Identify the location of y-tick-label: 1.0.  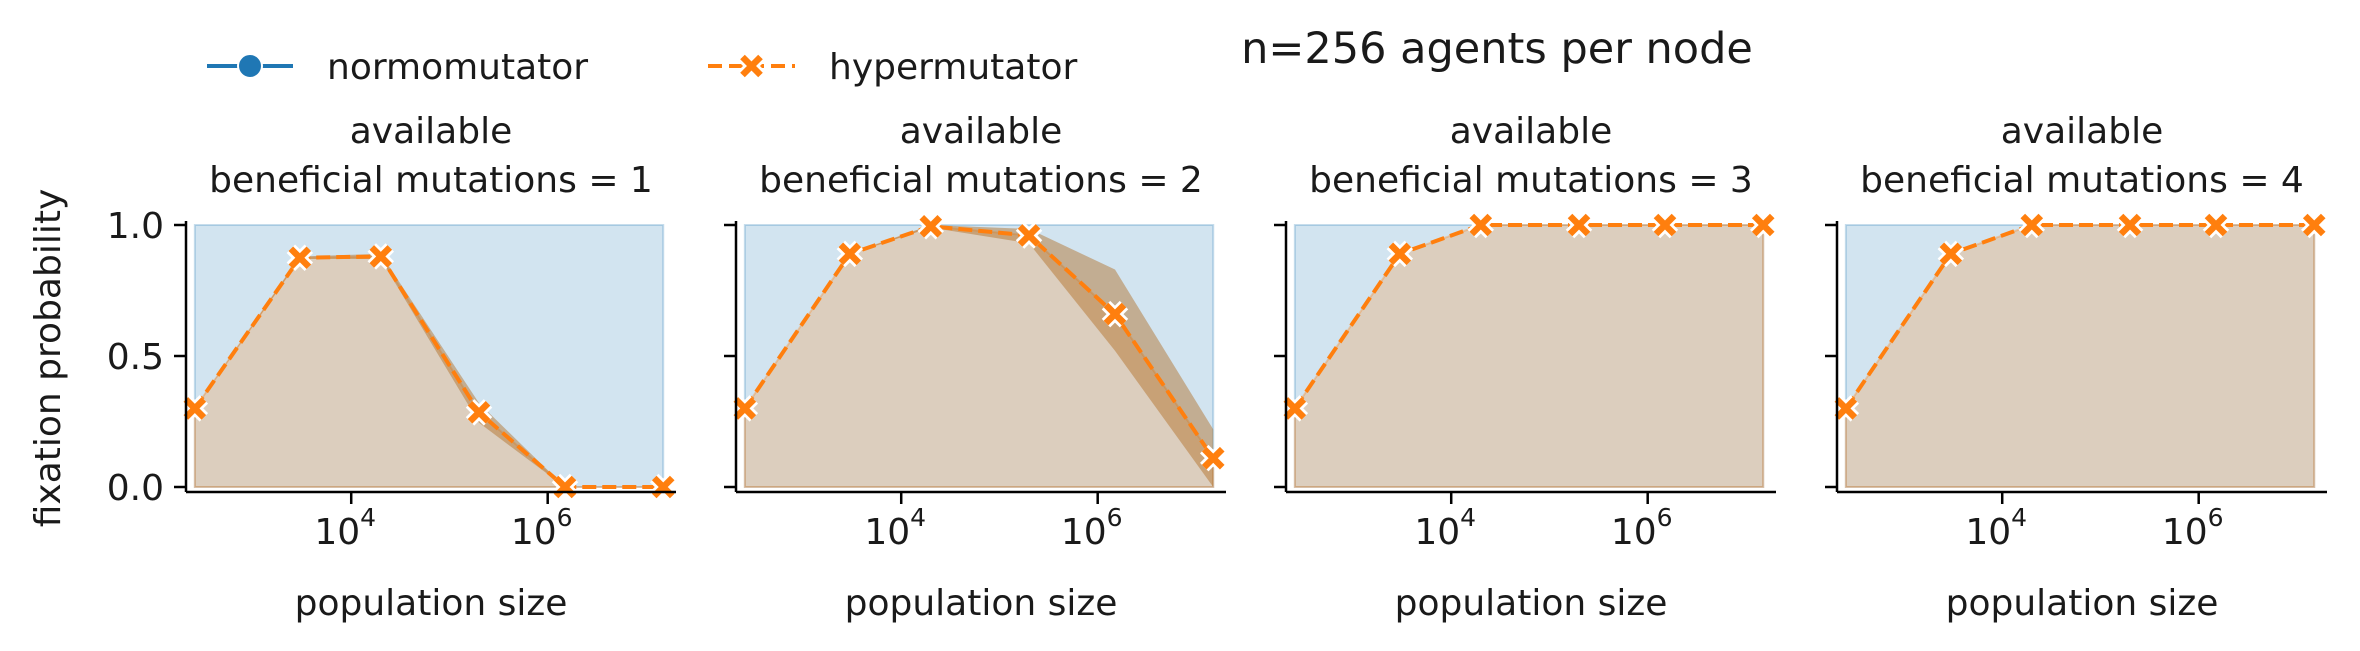
(135, 226).